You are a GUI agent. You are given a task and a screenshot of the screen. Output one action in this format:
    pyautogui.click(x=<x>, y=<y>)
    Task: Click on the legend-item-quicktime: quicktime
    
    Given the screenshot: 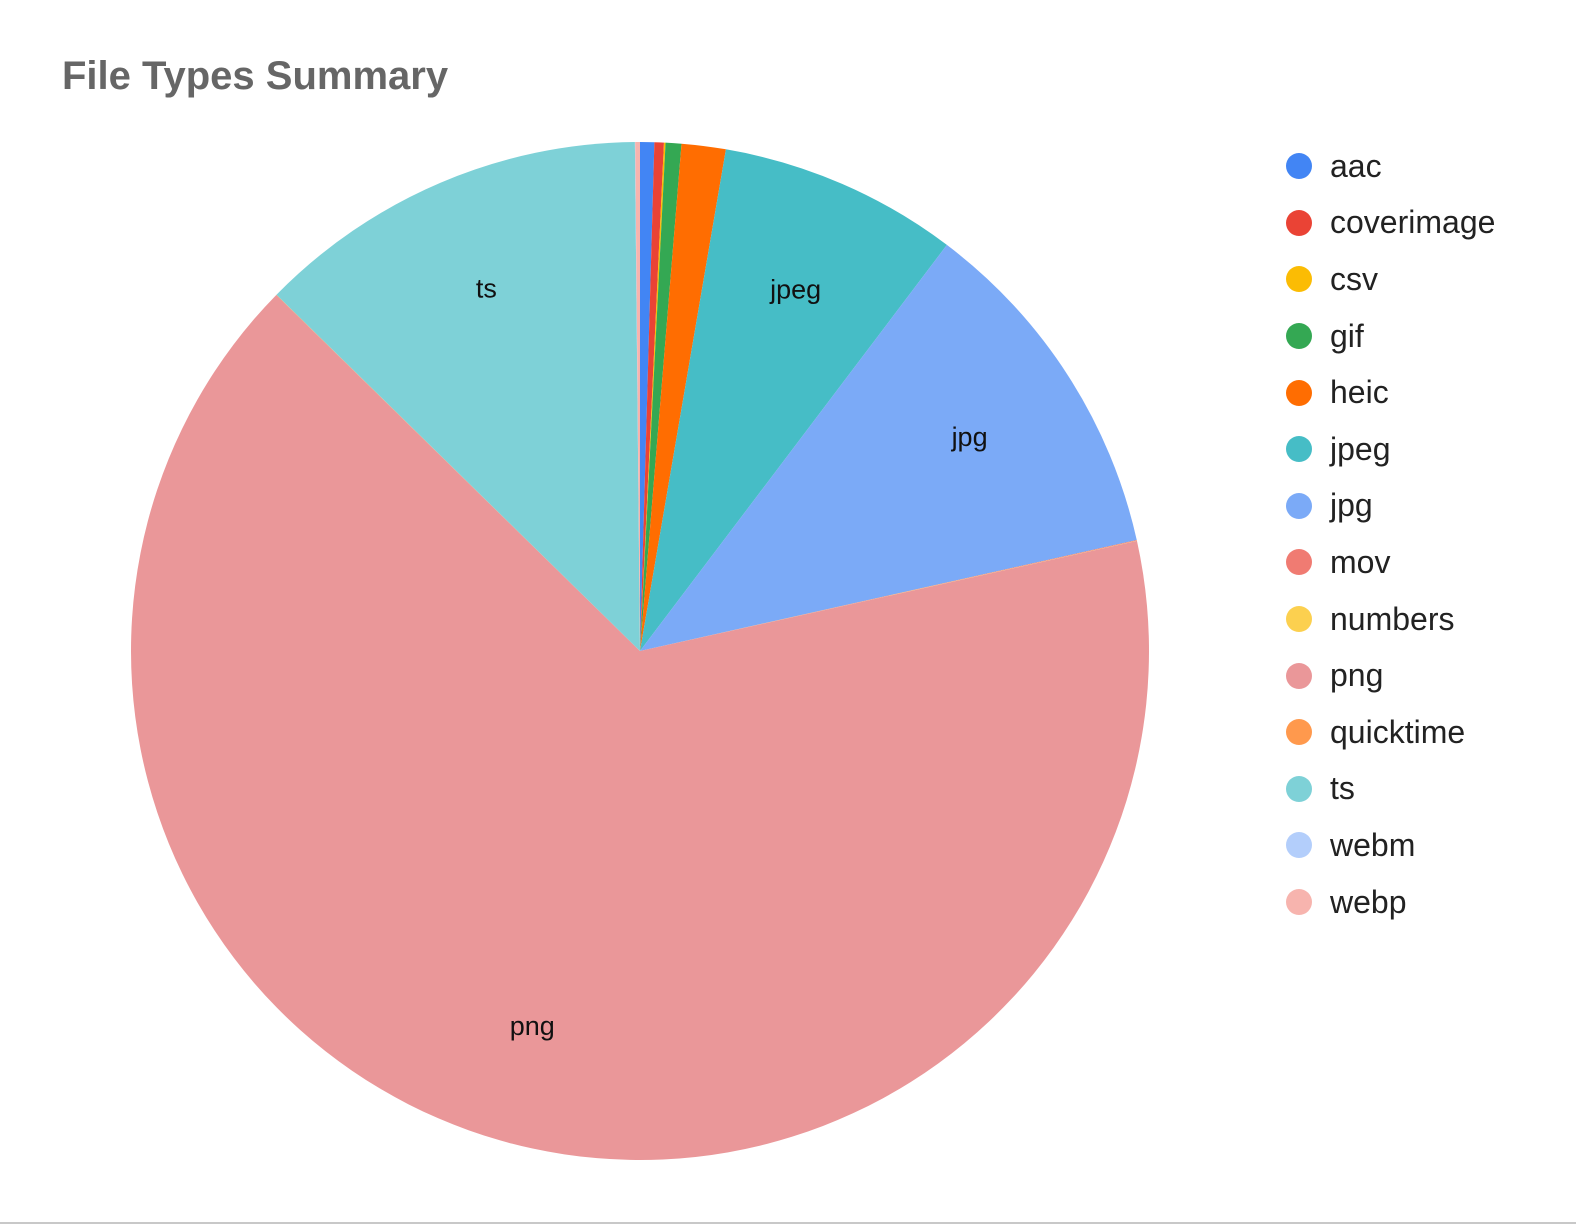 What is the action you would take?
    pyautogui.click(x=1390, y=732)
    